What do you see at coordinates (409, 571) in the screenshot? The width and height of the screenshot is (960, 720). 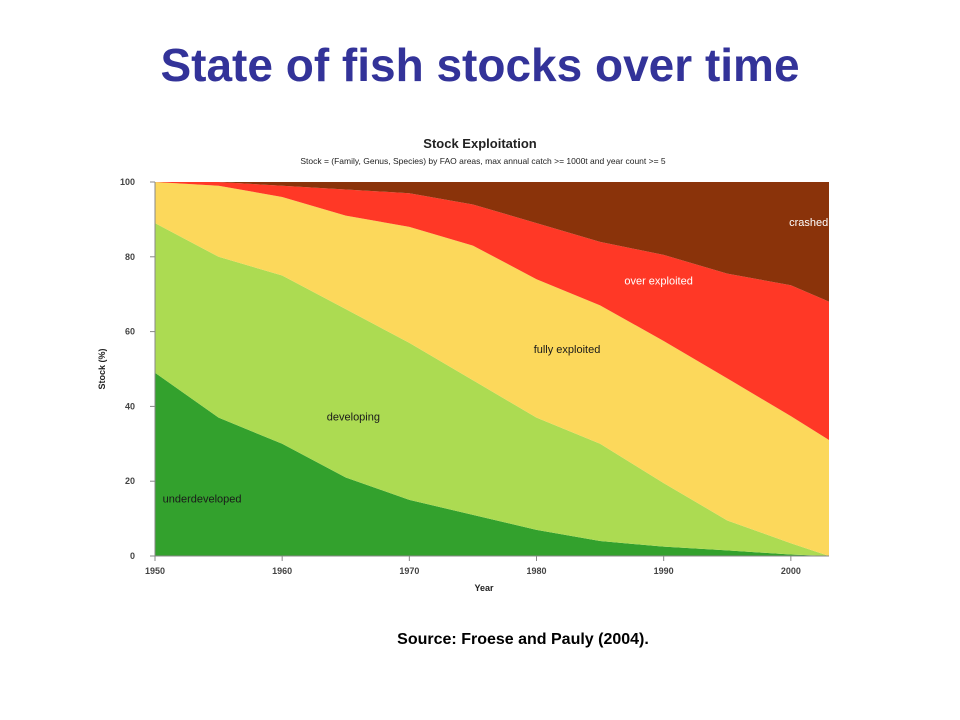 I see `x-tick-label: 1970` at bounding box center [409, 571].